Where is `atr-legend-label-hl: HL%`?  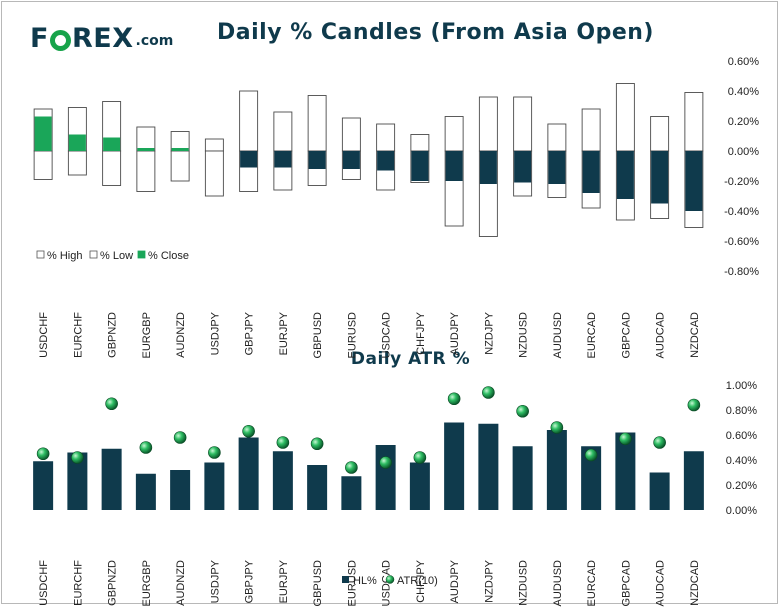
atr-legend-label-hl: HL% is located at coordinates (365, 581).